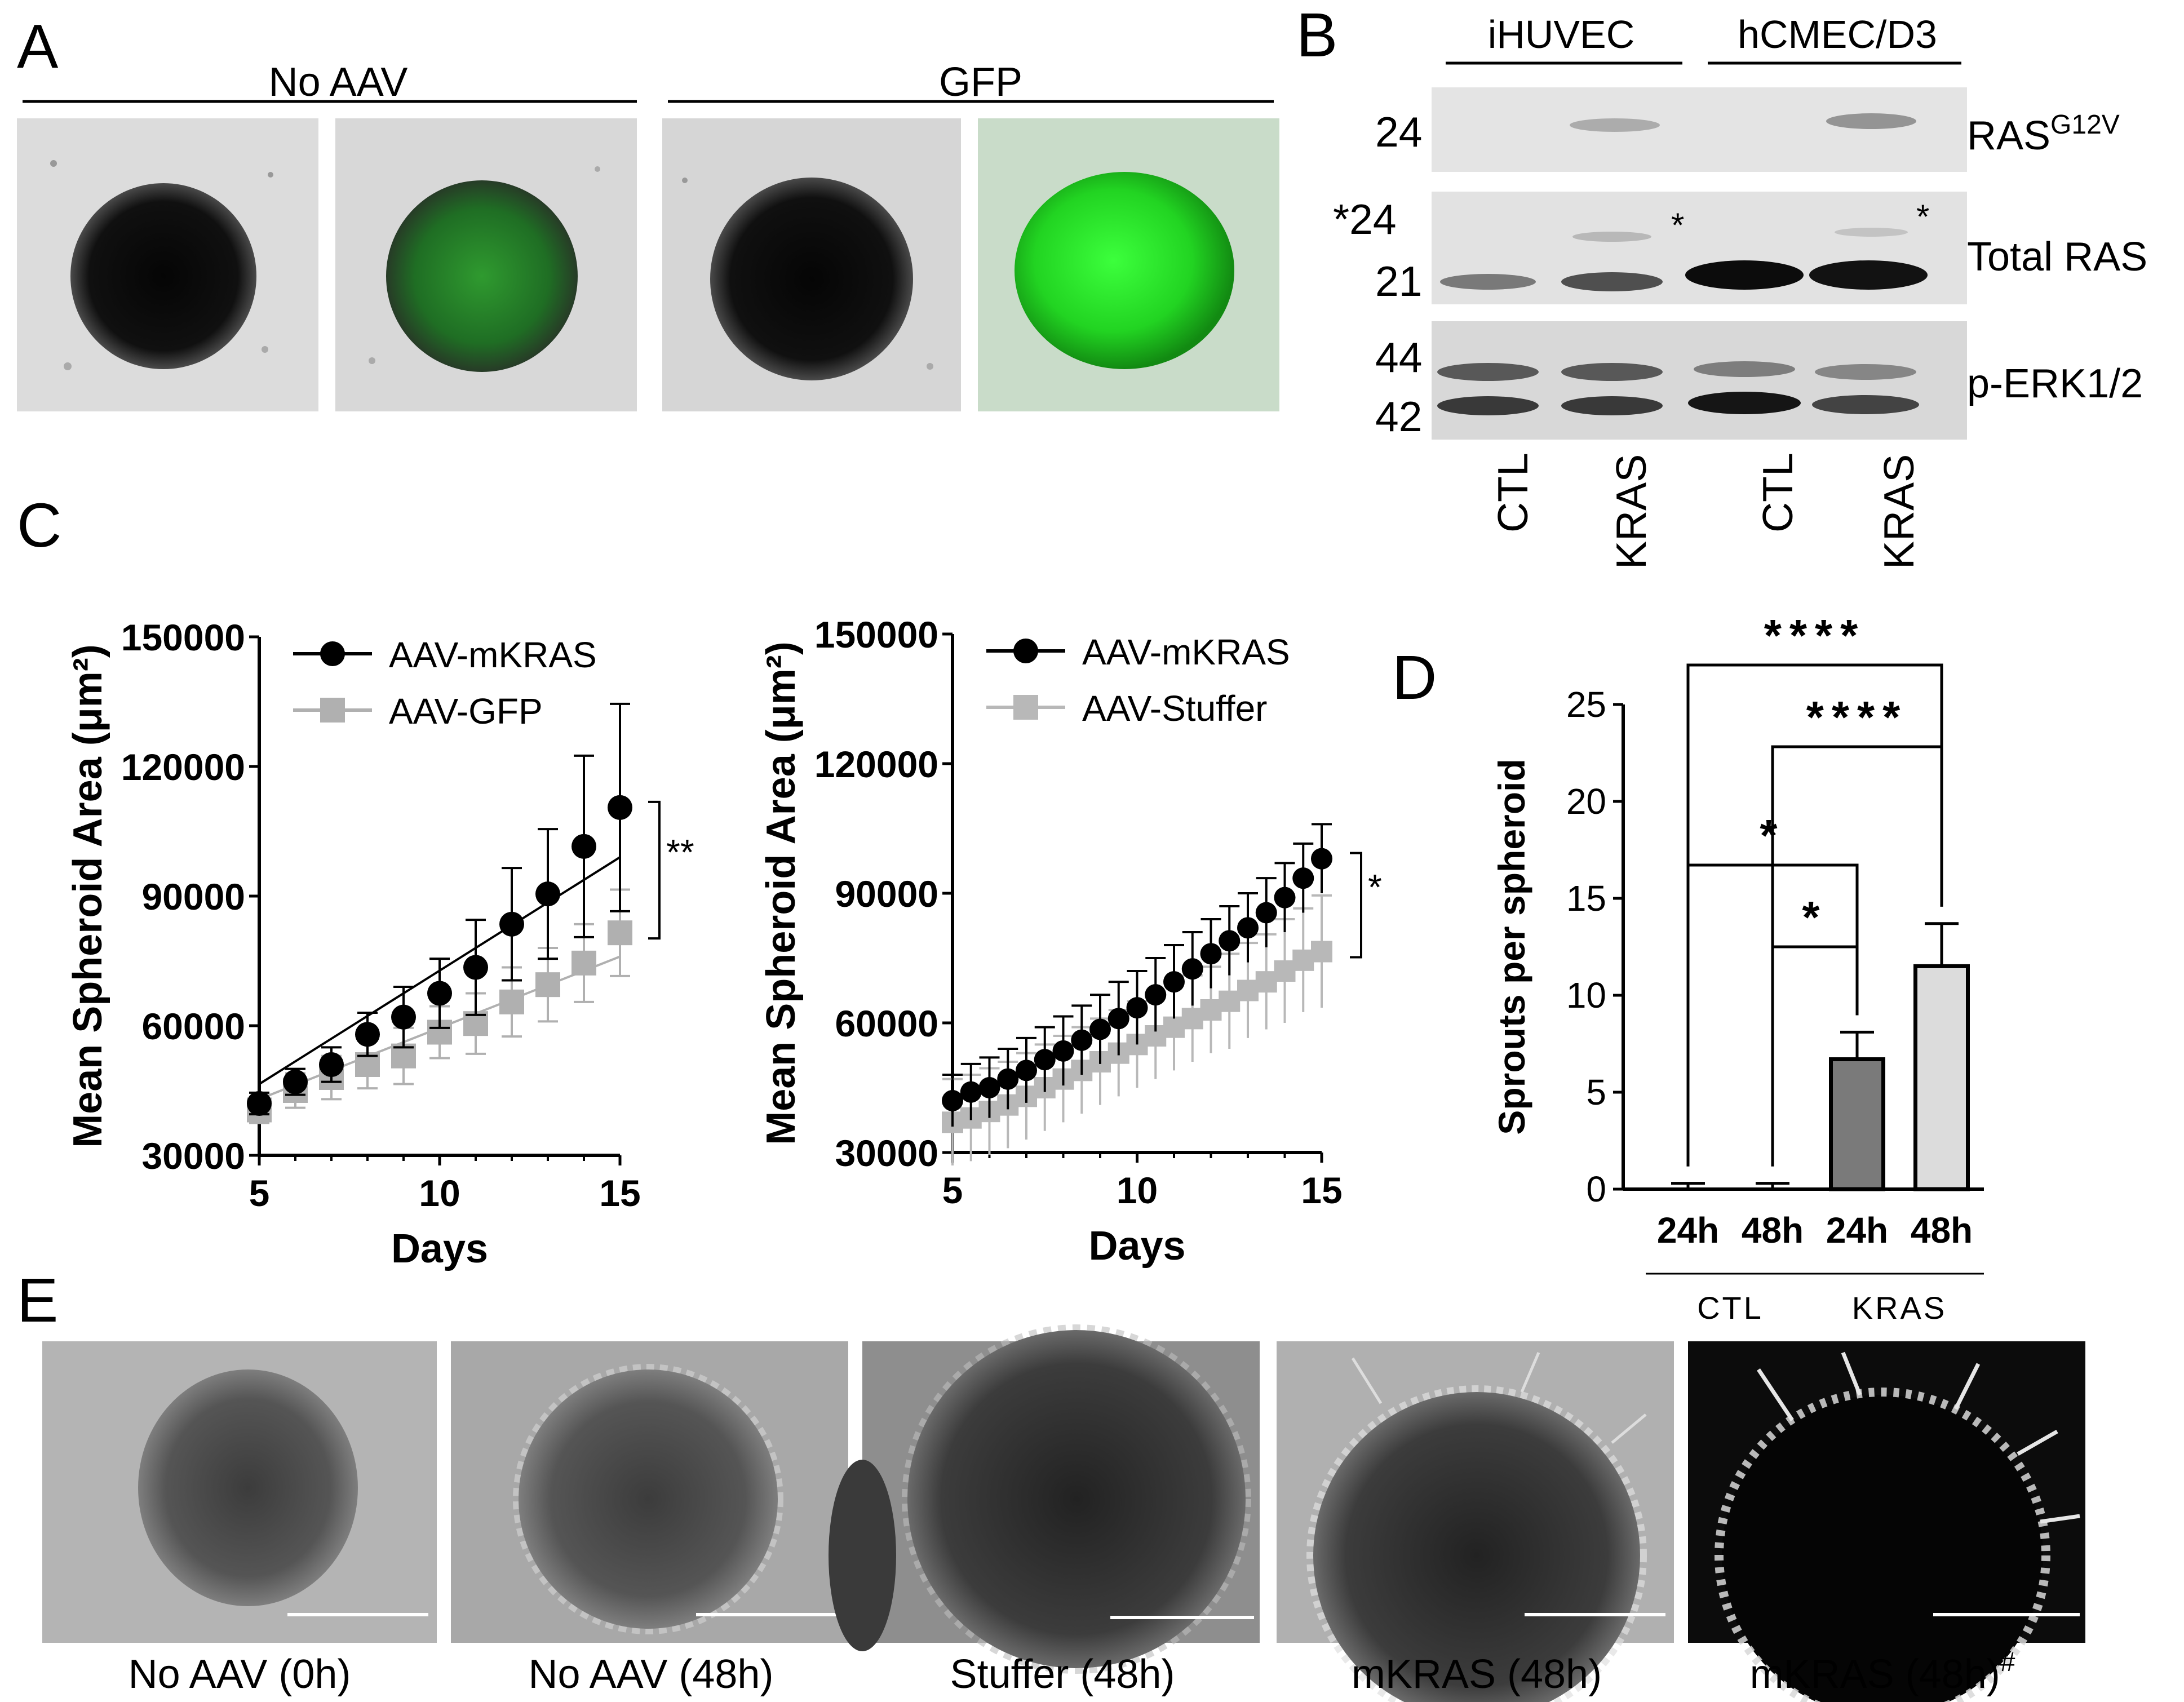 The width and height of the screenshot is (2184, 1702). Describe the element at coordinates (2008, 1662) in the screenshot. I see `panel-e-caption-5-sup: #` at that location.